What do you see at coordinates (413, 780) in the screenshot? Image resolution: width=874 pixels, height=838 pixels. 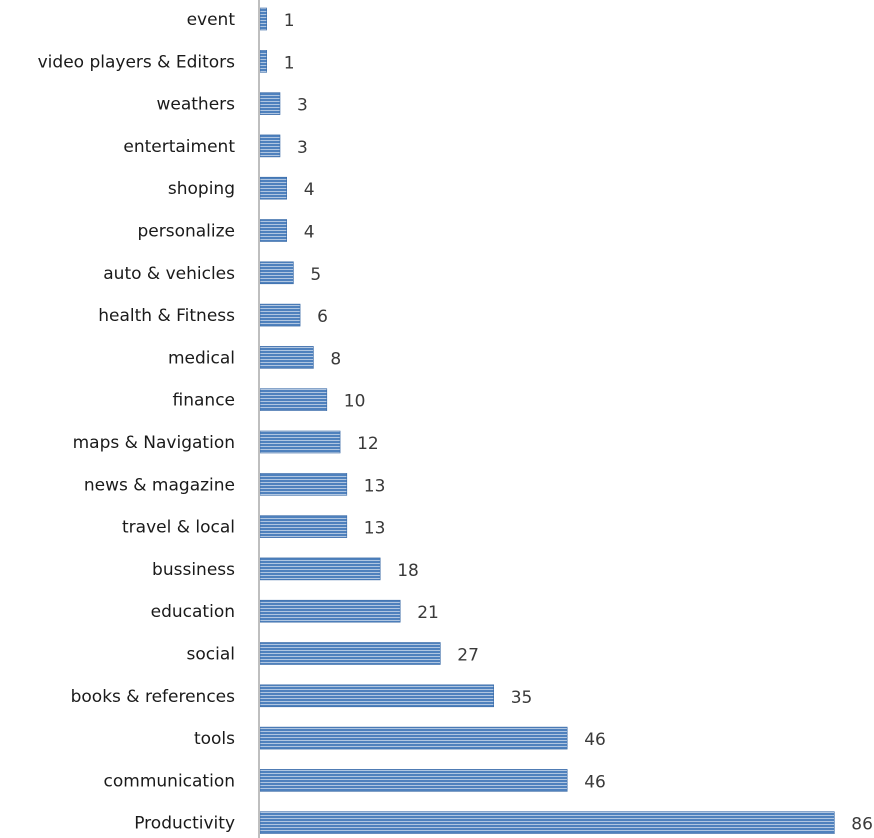 I see `bar-communication` at bounding box center [413, 780].